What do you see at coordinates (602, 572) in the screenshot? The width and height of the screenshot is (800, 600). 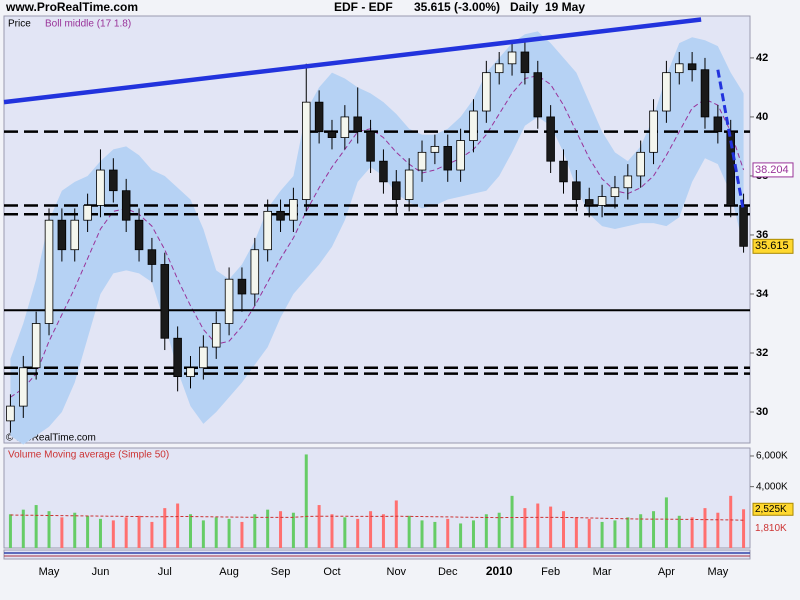 I see `x-tick-label: Mar` at bounding box center [602, 572].